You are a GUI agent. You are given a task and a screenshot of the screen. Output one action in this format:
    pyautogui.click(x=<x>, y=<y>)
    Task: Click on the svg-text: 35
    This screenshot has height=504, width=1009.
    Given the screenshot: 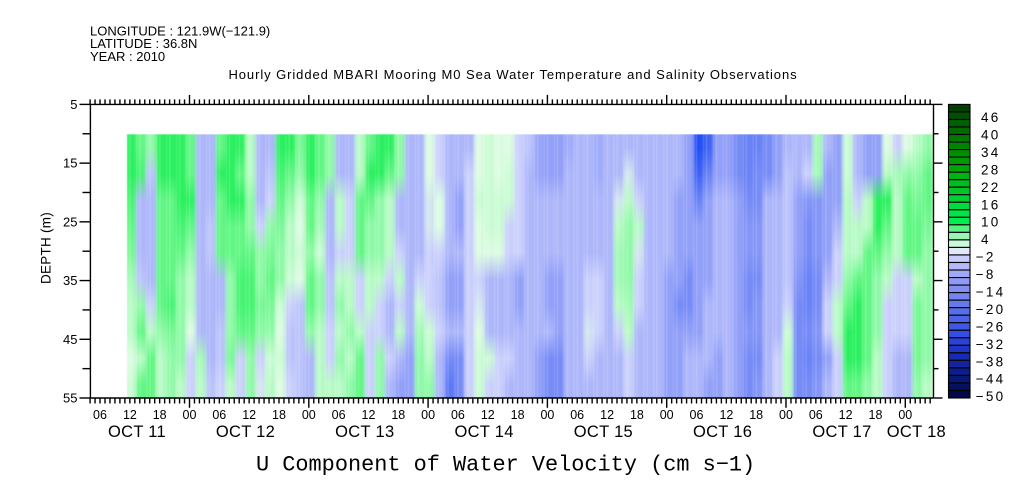 What is the action you would take?
    pyautogui.click(x=70, y=280)
    